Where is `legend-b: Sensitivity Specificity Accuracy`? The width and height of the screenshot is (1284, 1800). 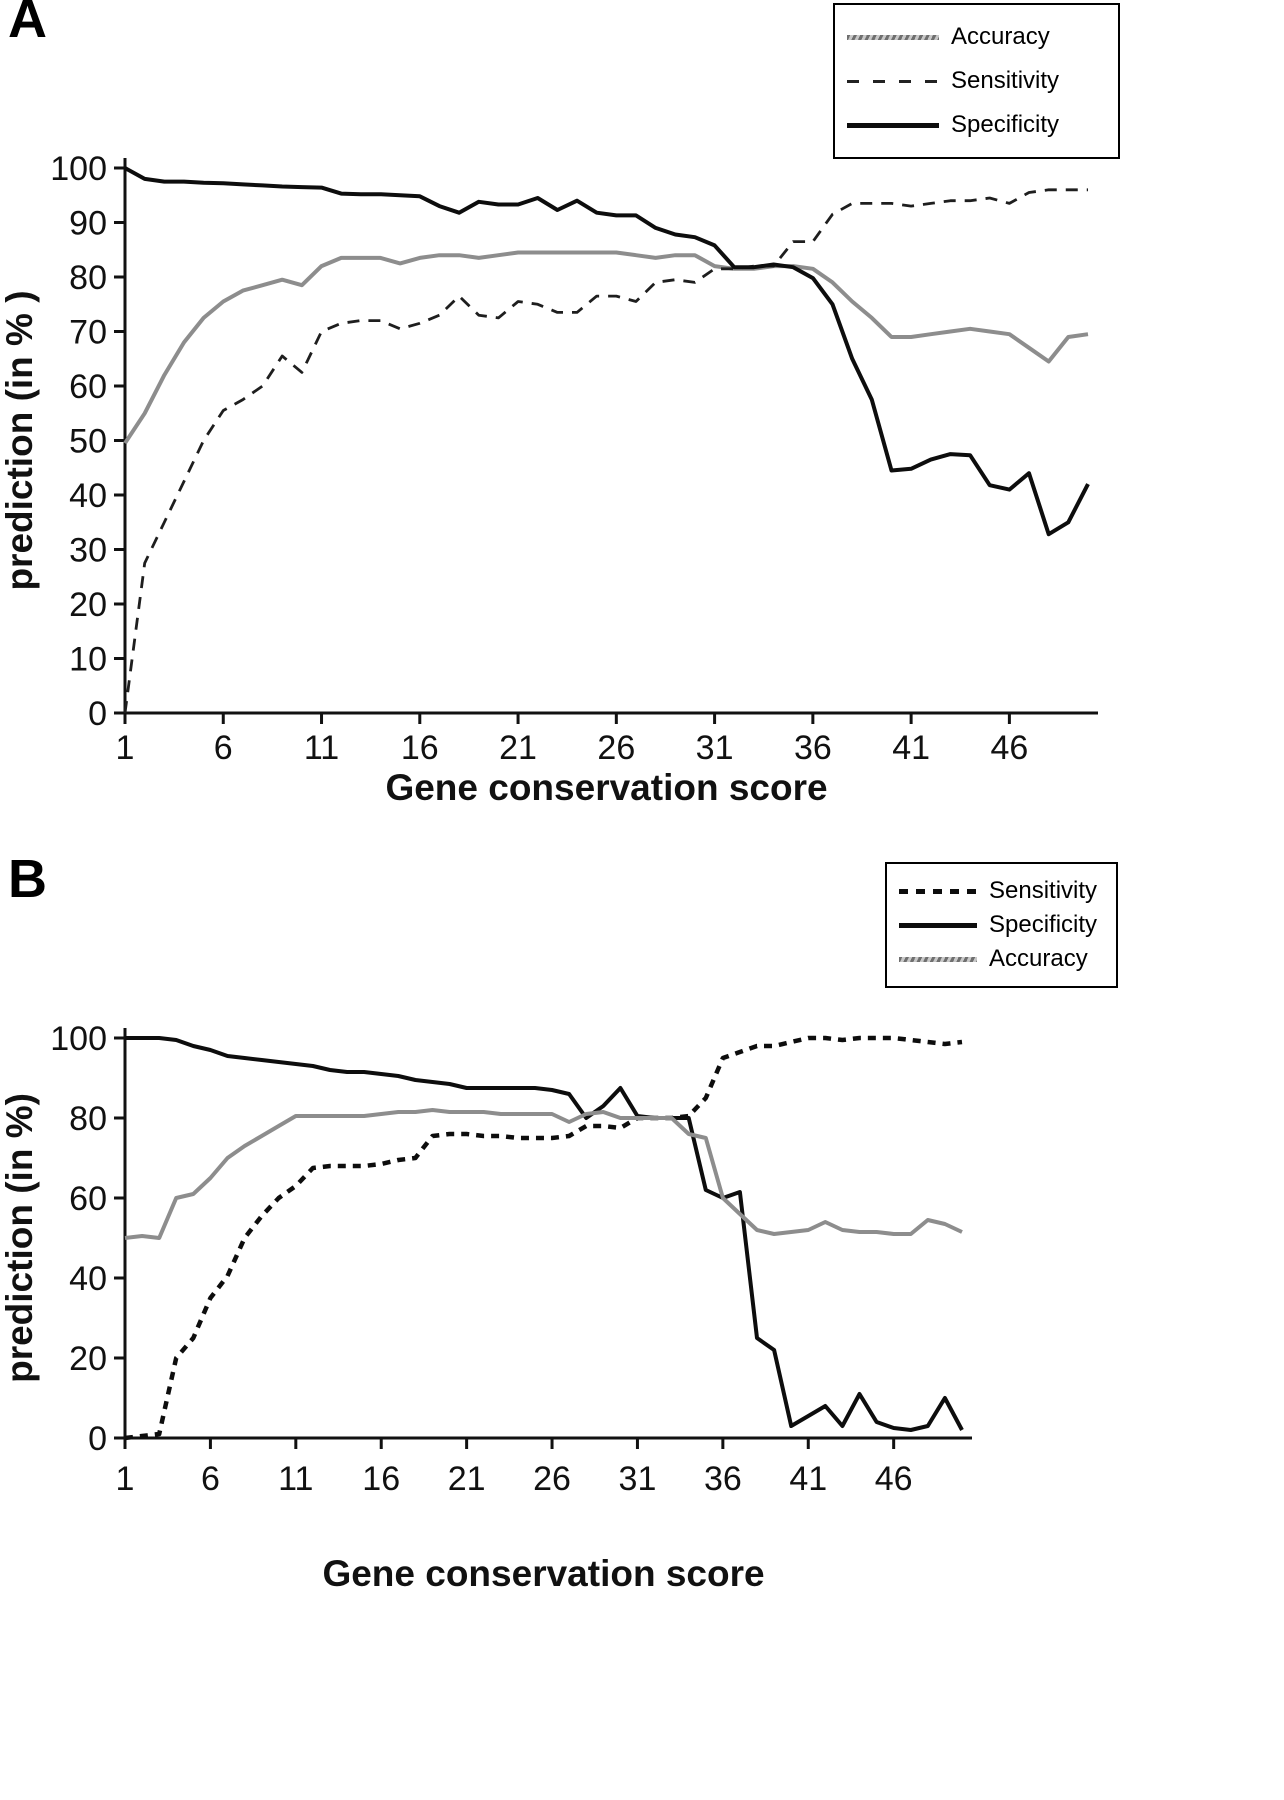
legend-b: Sensitivity Specificity Accuracy is located at coordinates (1001, 925).